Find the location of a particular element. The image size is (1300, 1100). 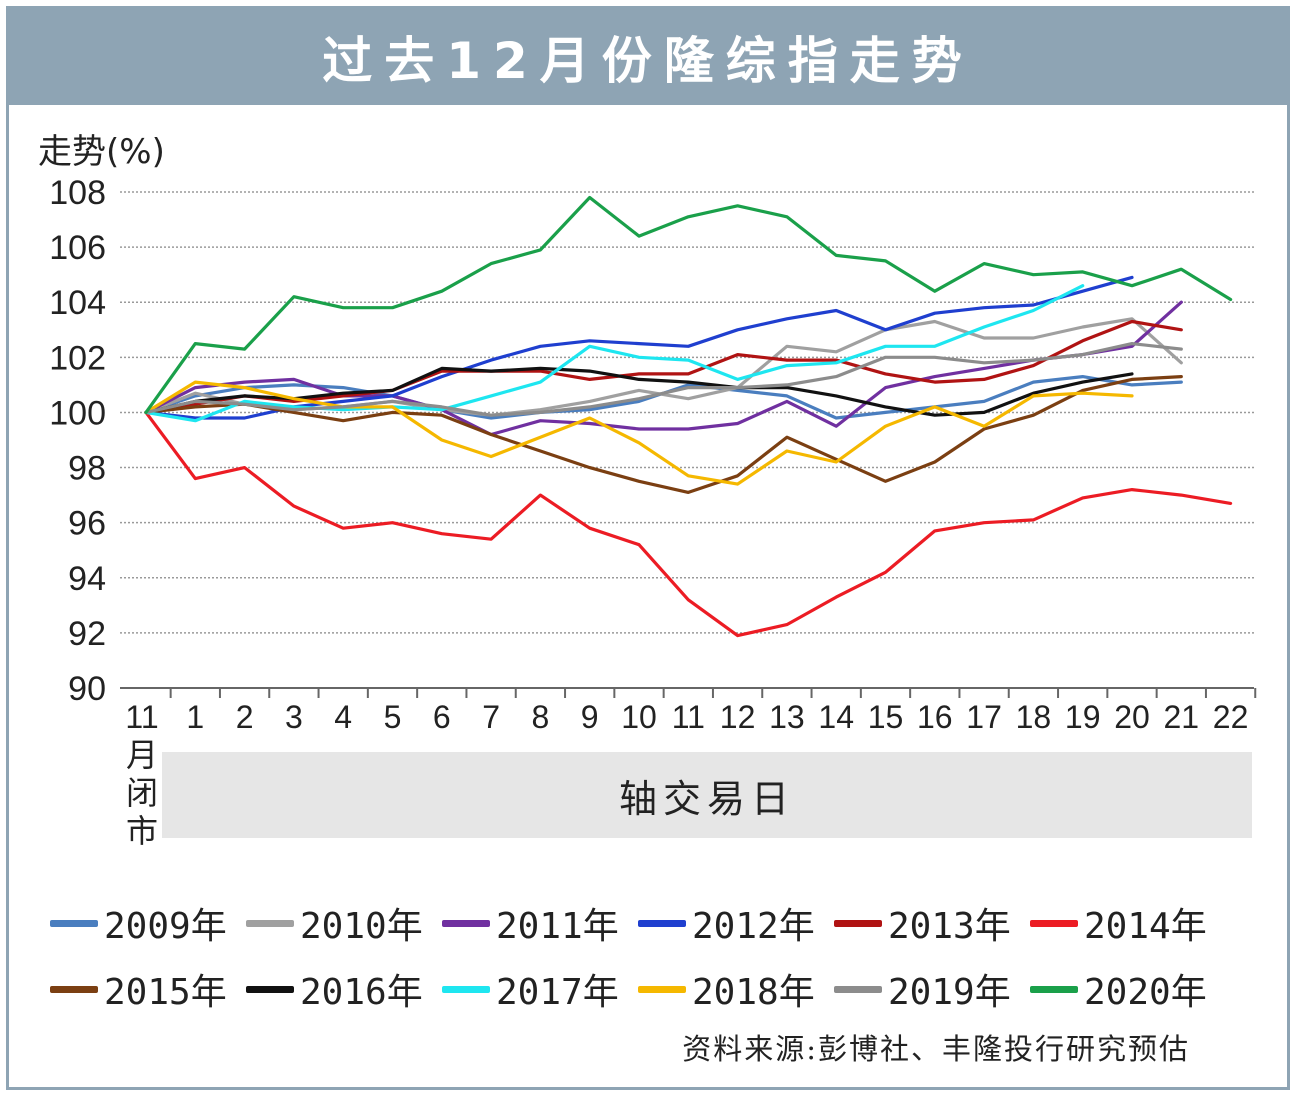

legend-item: 2012年 is located at coordinates (736, 923).